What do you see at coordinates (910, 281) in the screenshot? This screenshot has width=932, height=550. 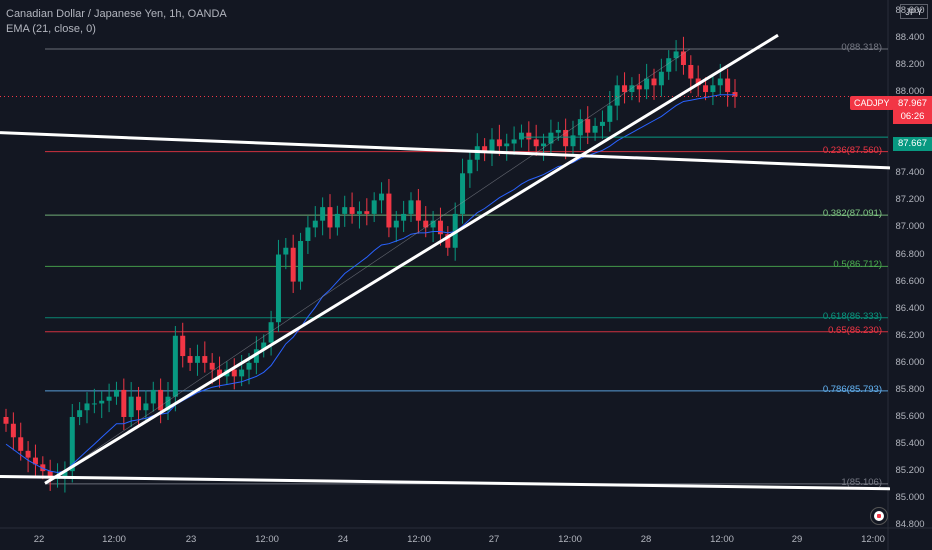 I see `price-tick-label: 86.600` at bounding box center [910, 281].